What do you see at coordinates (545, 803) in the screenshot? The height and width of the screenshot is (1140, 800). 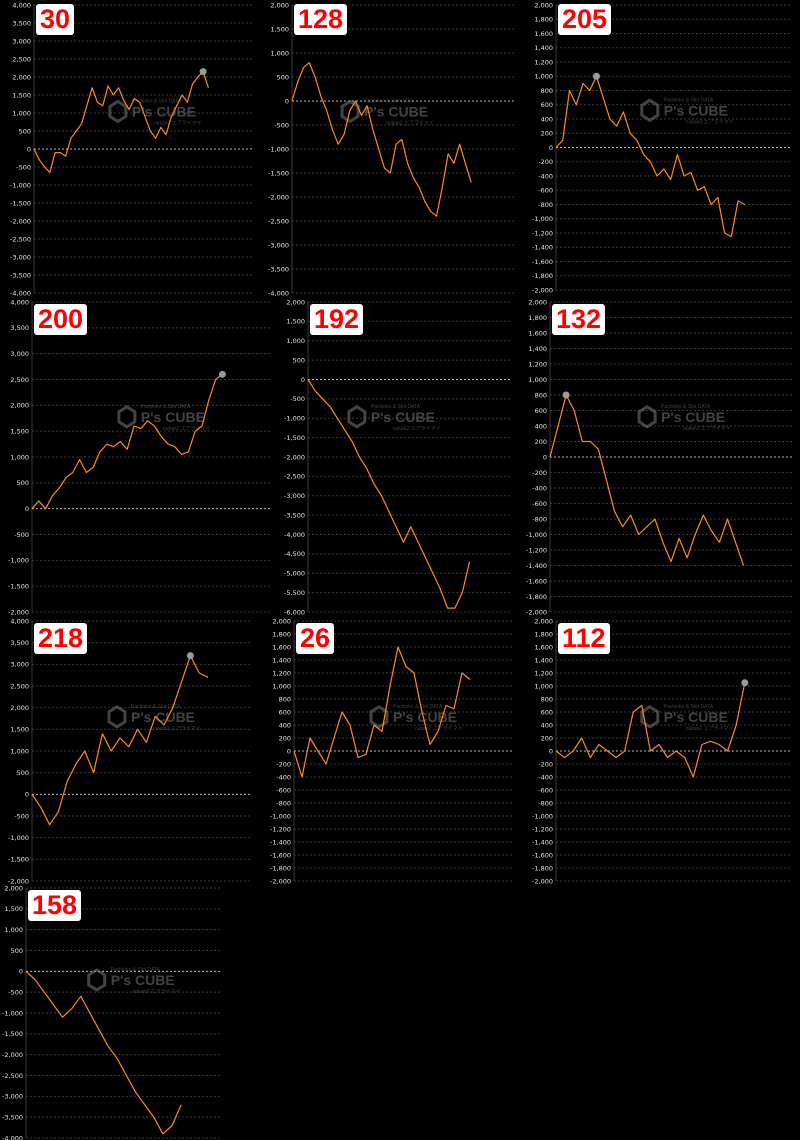 I see `y-tick-label: -800` at bounding box center [545, 803].